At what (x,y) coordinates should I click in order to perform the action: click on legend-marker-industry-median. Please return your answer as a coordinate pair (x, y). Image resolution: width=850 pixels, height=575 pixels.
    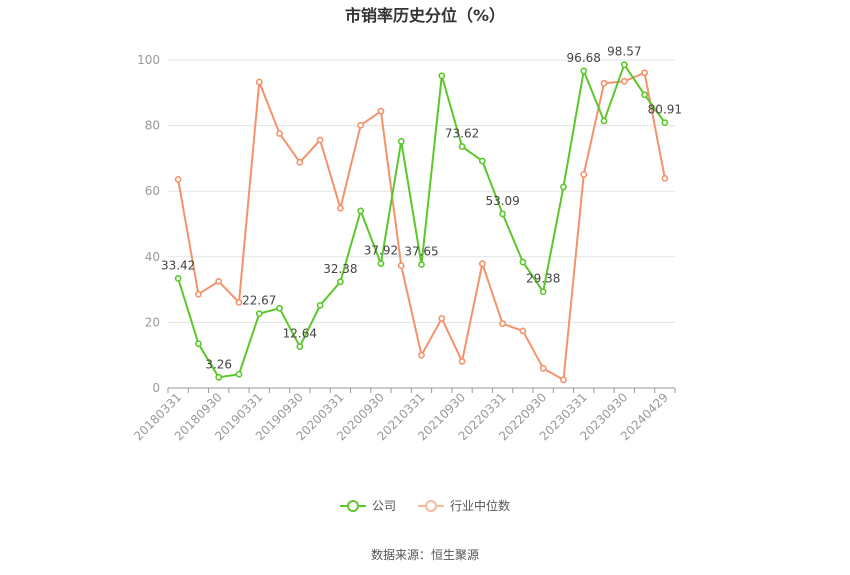
    Looking at the image, I should click on (431, 506).